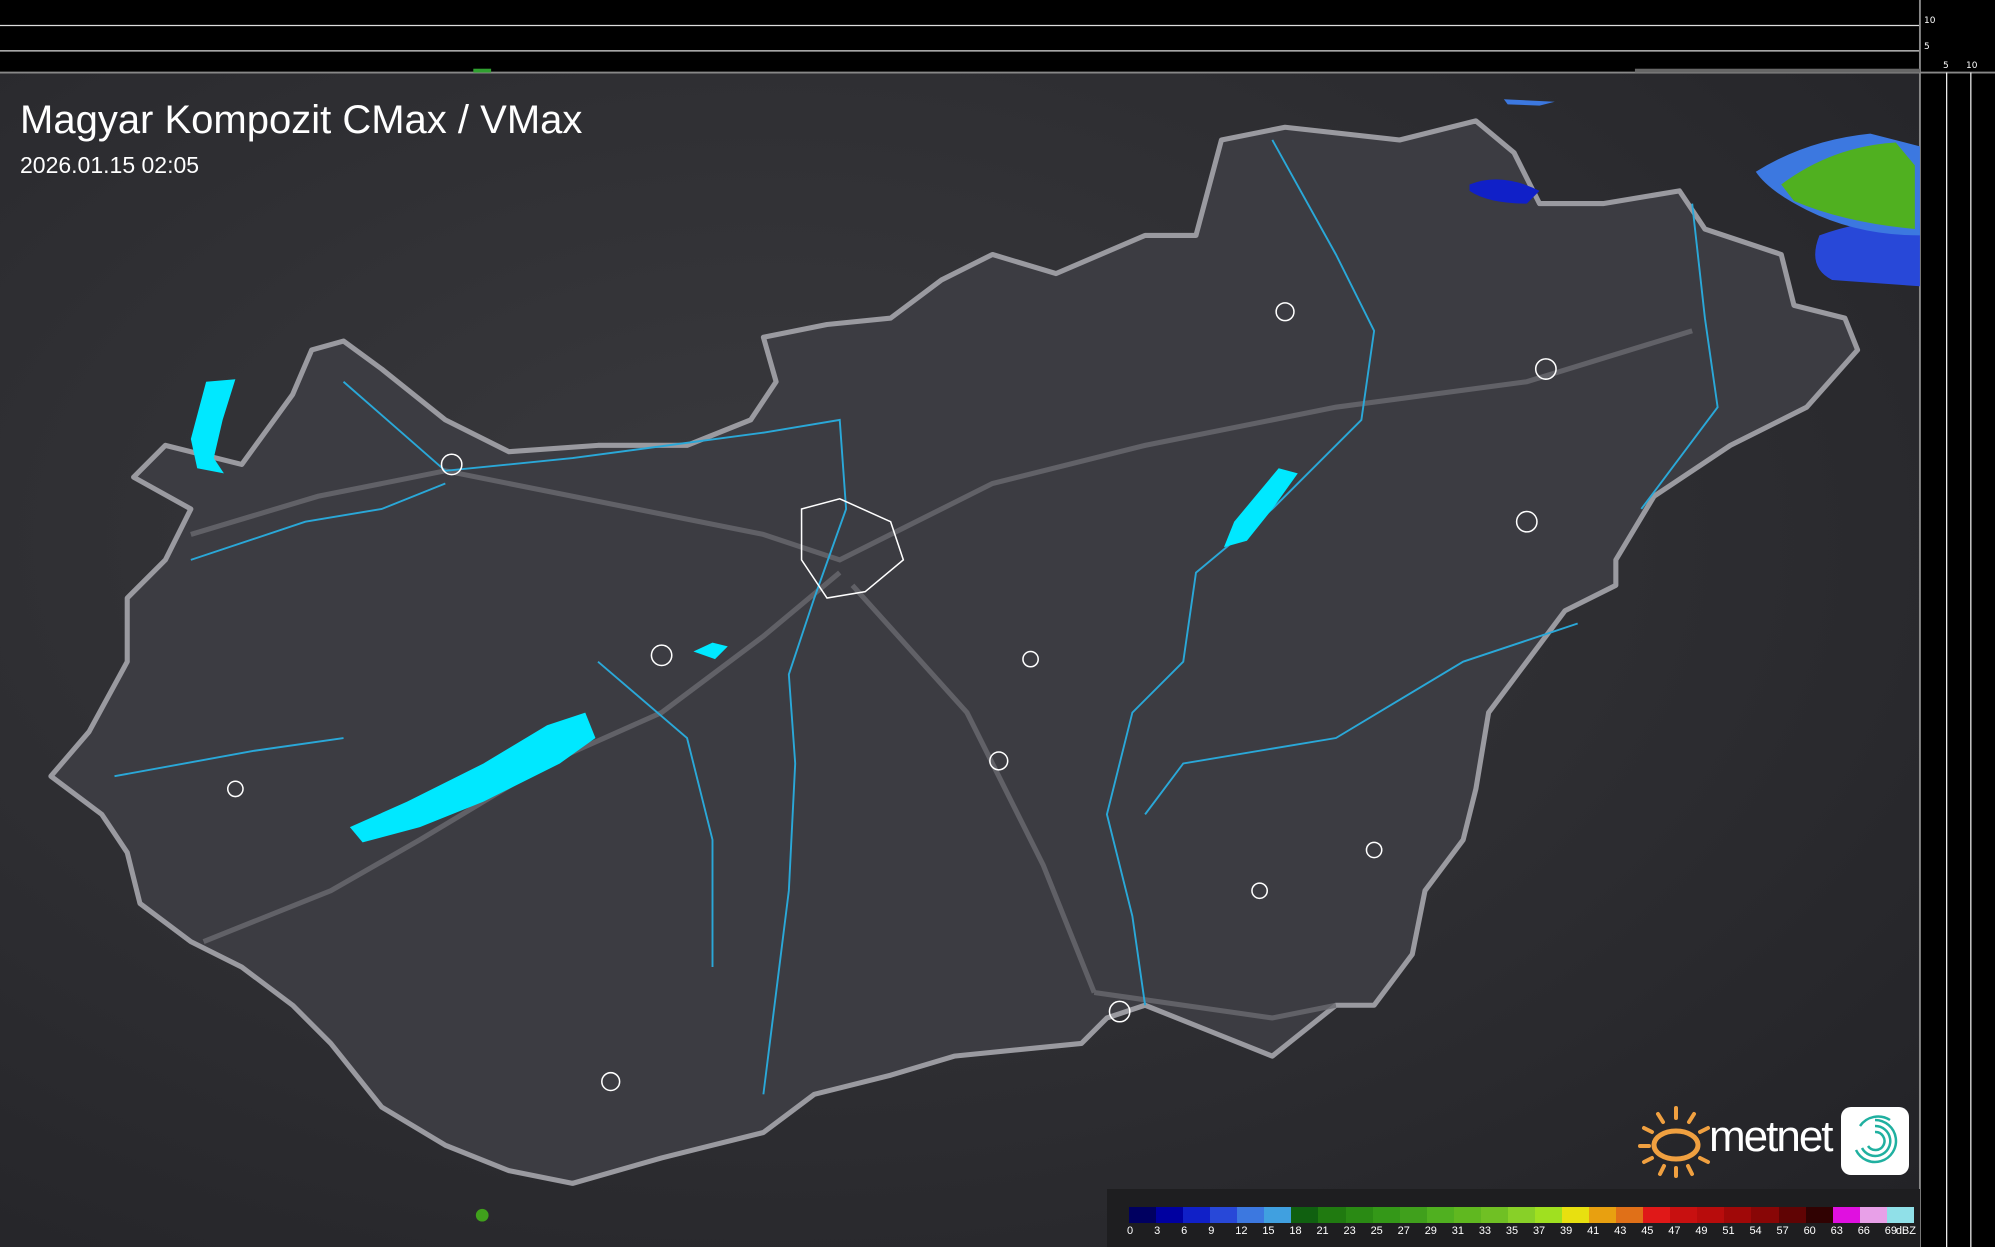 This screenshot has width=1995, height=1247. What do you see at coordinates (1385, 1222) in the screenshot?
I see `legend-swatch: 25` at bounding box center [1385, 1222].